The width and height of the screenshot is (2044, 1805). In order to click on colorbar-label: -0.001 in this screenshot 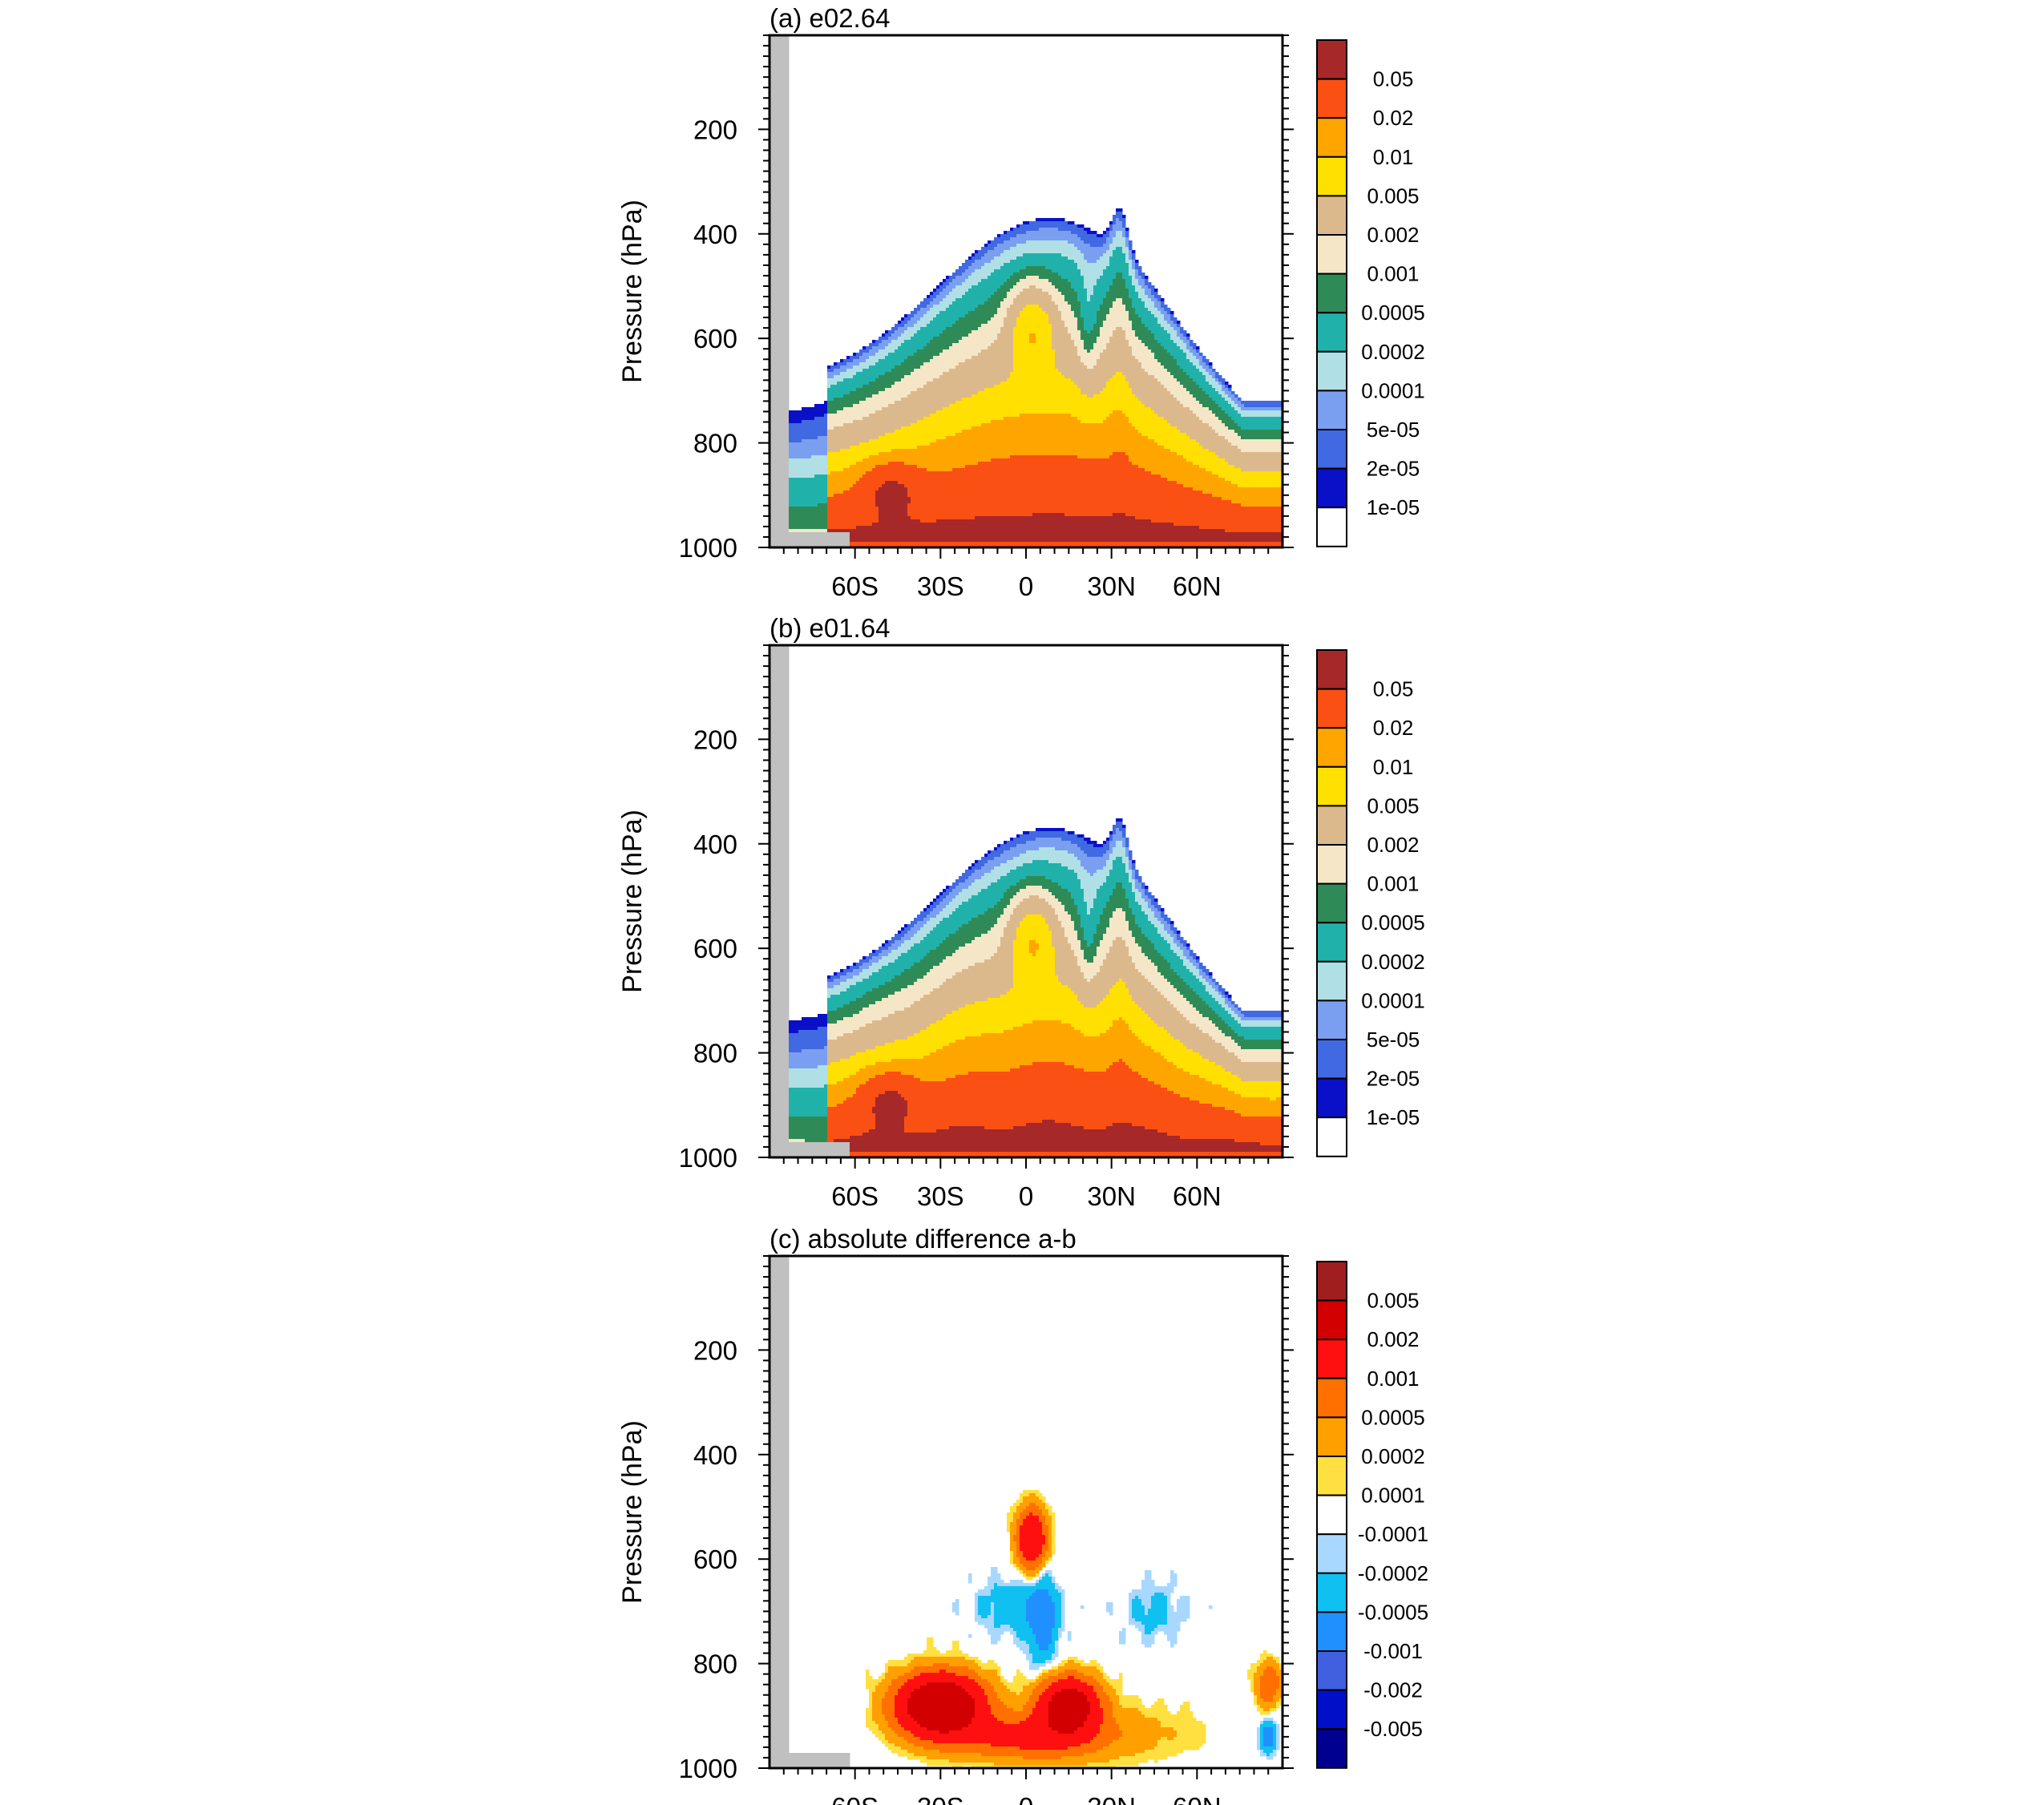, I will do `click(1393, 1651)`.